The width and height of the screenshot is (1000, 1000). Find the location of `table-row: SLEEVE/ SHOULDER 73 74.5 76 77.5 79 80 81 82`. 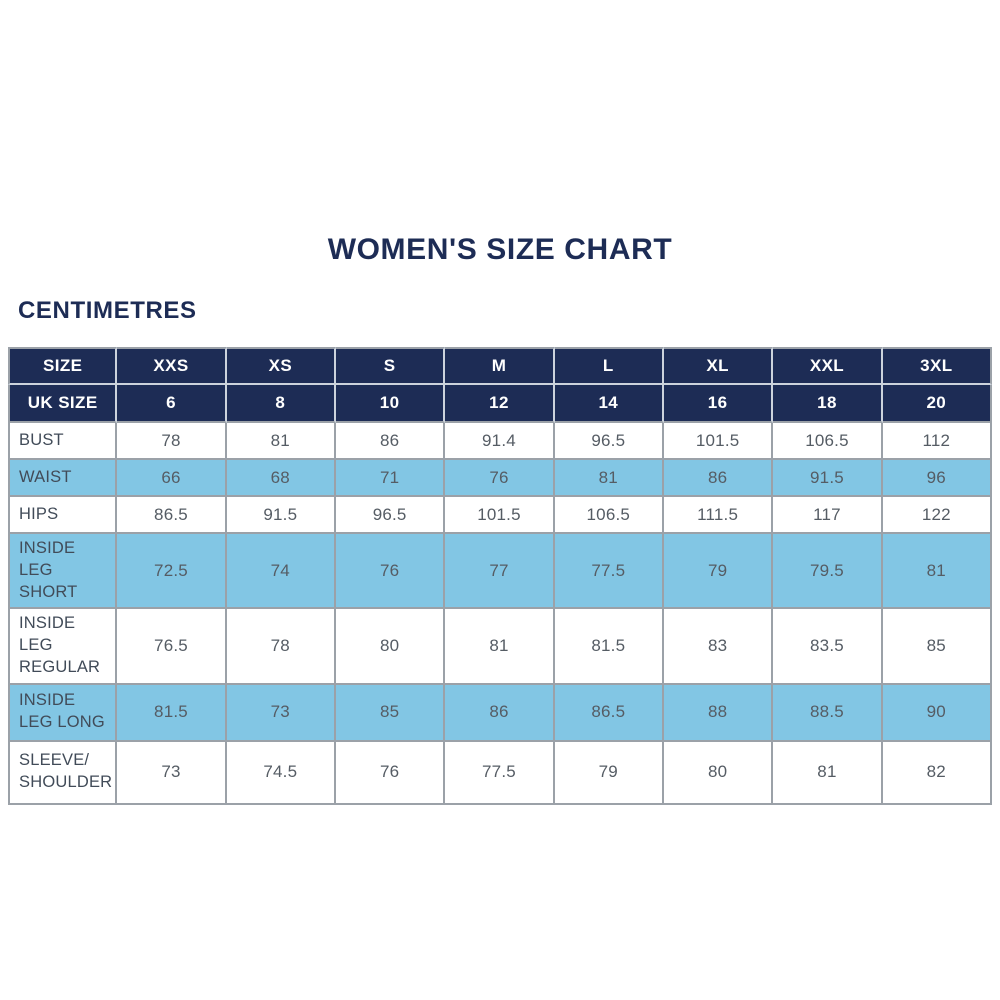

table-row: SLEEVE/ SHOULDER 73 74.5 76 77.5 79 80 81 82 is located at coordinates (500, 773).